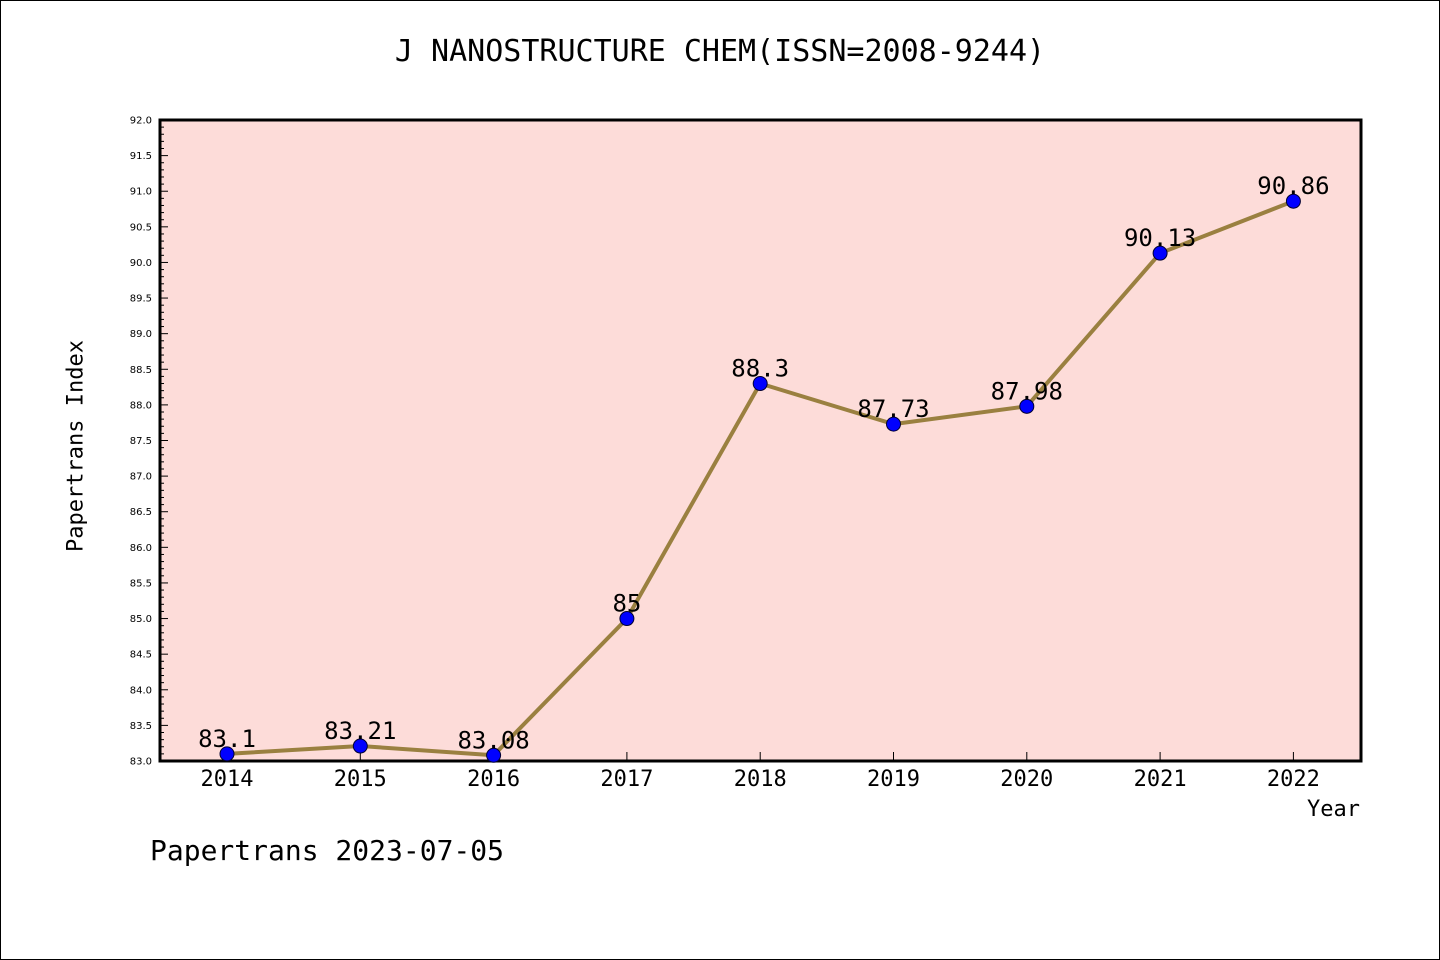  I want to click on x-tick-label: 2016, so click(493, 779).